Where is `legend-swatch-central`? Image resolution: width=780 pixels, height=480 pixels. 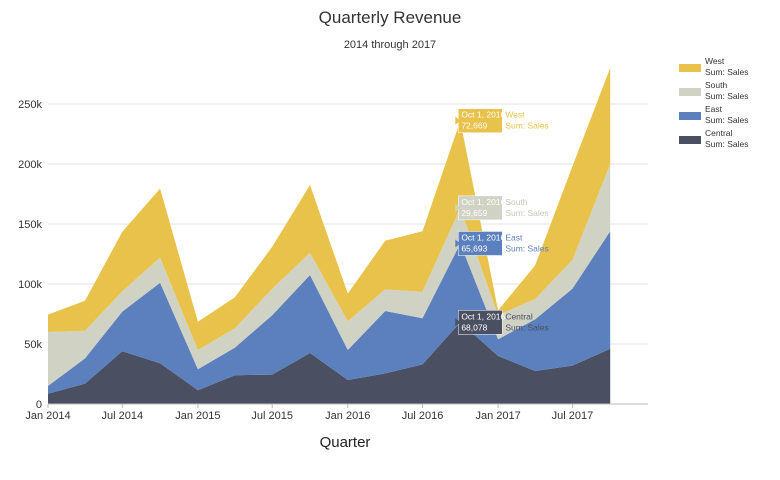
legend-swatch-central is located at coordinates (690, 140).